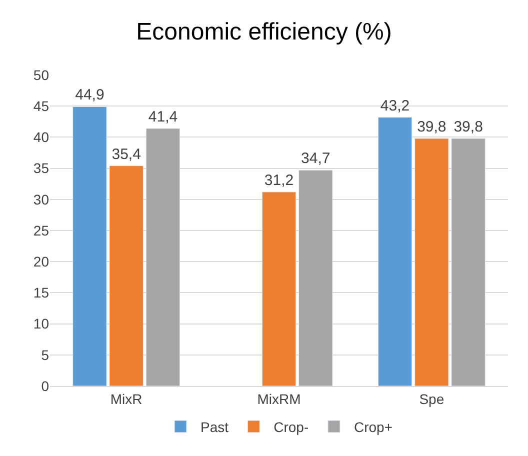 The height and width of the screenshot is (456, 528). What do you see at coordinates (41, 262) in the screenshot?
I see `y-tick-label: 20` at bounding box center [41, 262].